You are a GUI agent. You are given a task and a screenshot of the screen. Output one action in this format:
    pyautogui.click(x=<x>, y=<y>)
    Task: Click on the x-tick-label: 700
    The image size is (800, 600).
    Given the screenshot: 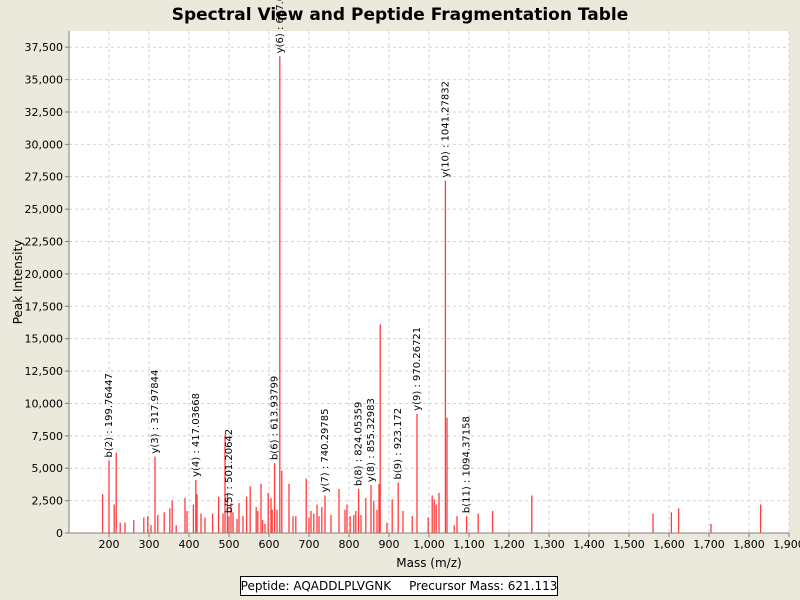 What is the action you would take?
    pyautogui.click(x=309, y=544)
    